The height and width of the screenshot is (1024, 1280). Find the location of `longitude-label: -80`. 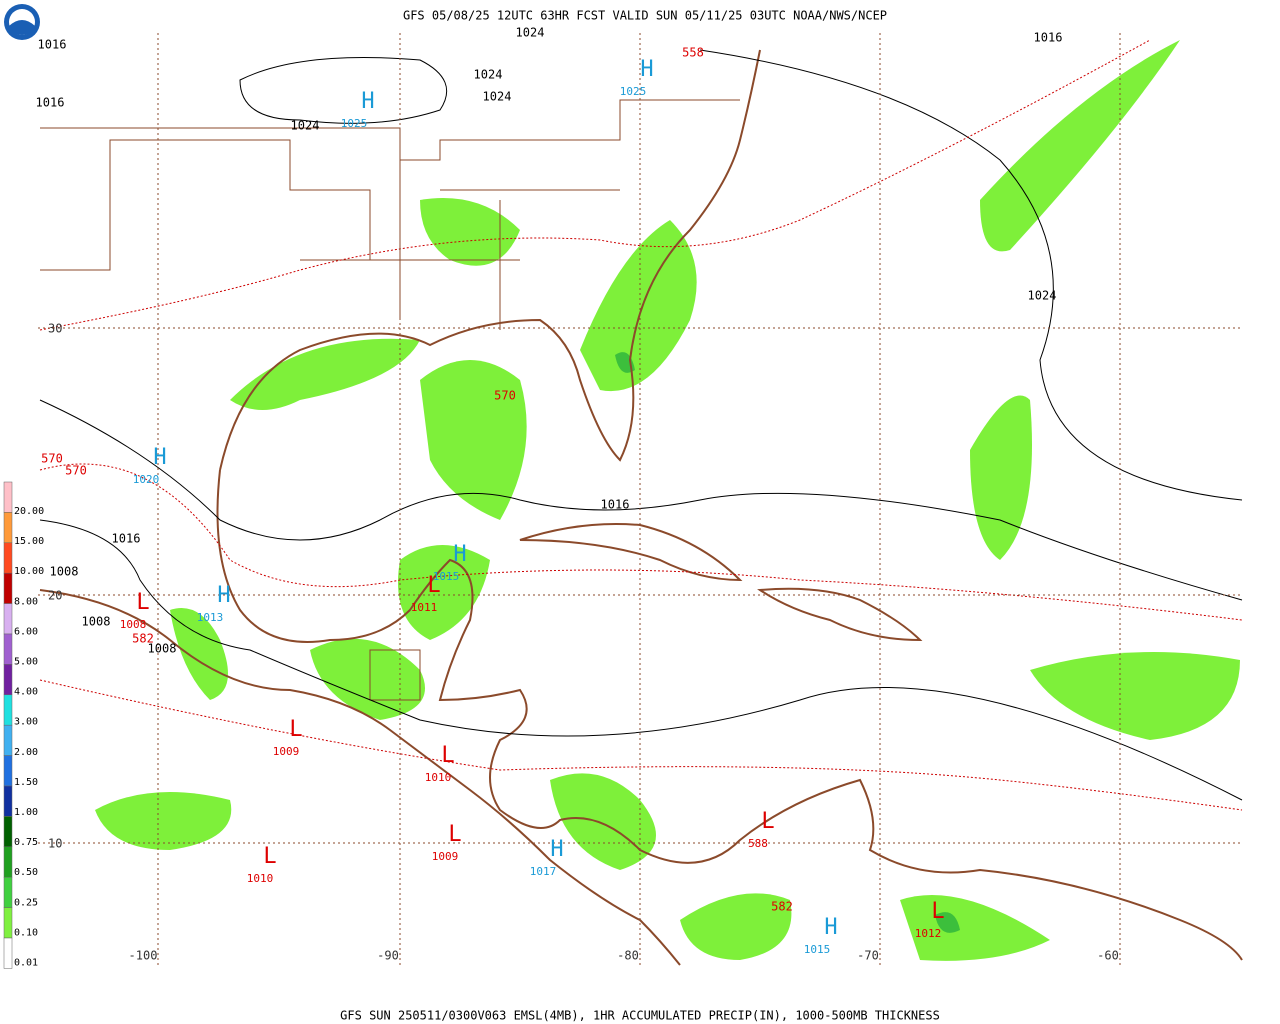

longitude-label: -80 is located at coordinates (628, 956).